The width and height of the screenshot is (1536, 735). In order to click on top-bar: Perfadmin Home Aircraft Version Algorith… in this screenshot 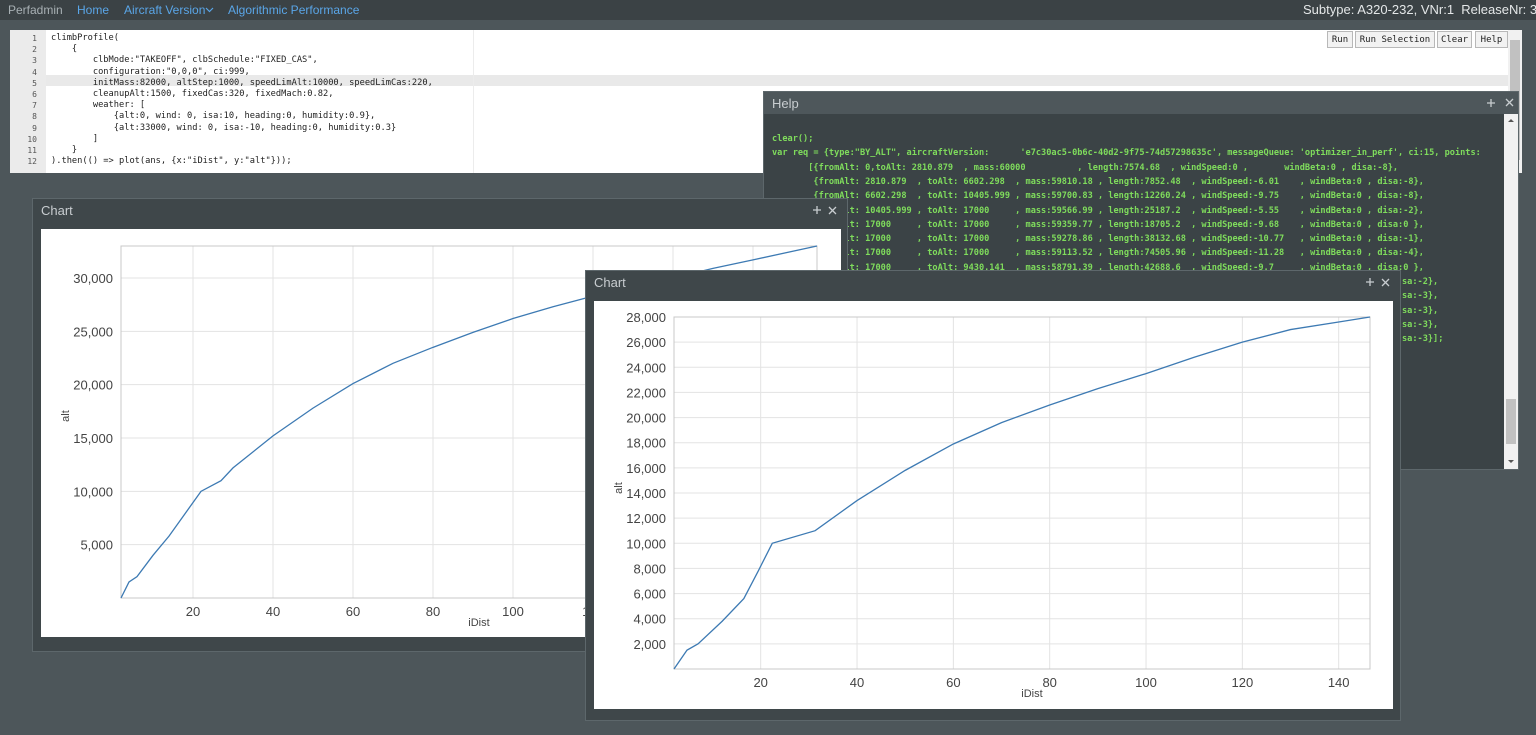, I will do `click(768, 10)`.